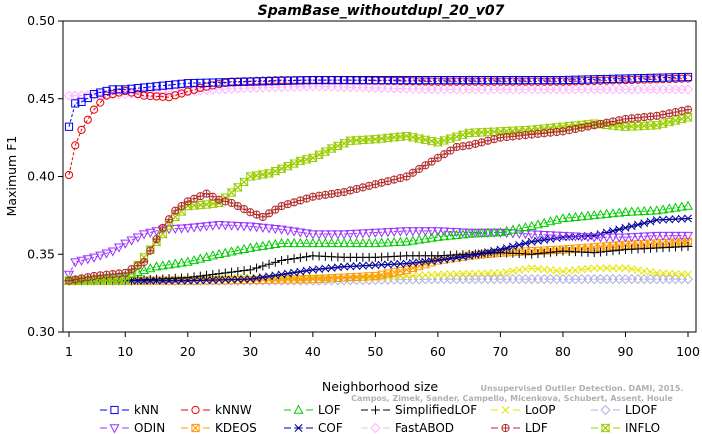  I want to click on series-line-loop, so click(379, 274).